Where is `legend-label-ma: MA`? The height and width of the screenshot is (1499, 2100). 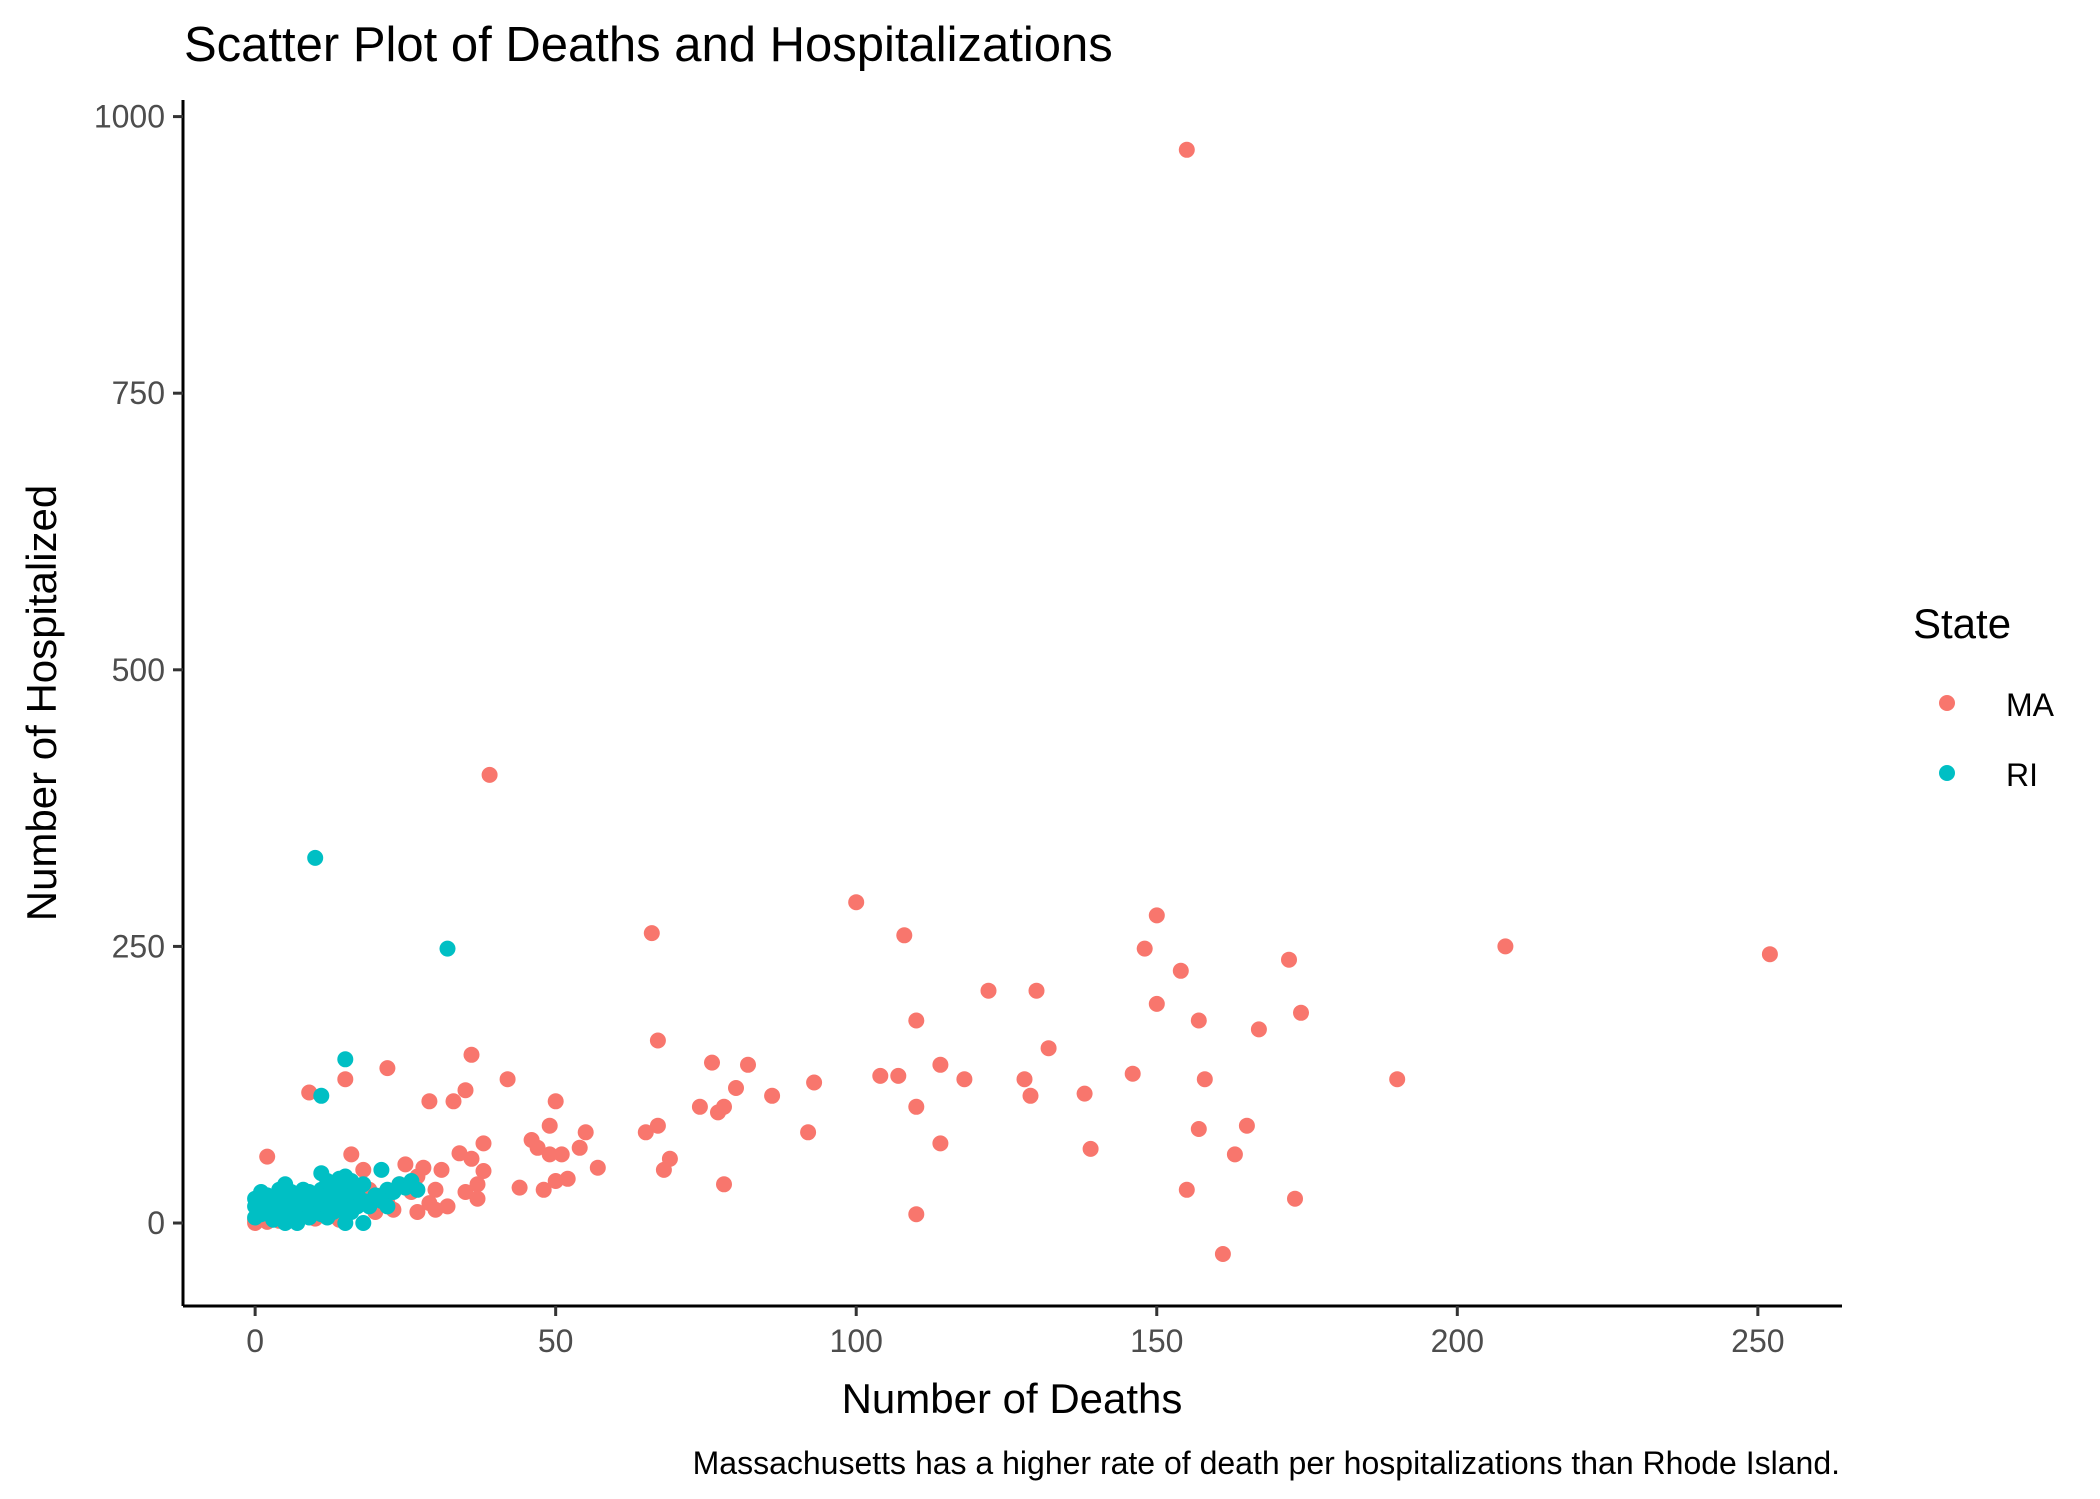
legend-label-ma: MA is located at coordinates (2030, 705).